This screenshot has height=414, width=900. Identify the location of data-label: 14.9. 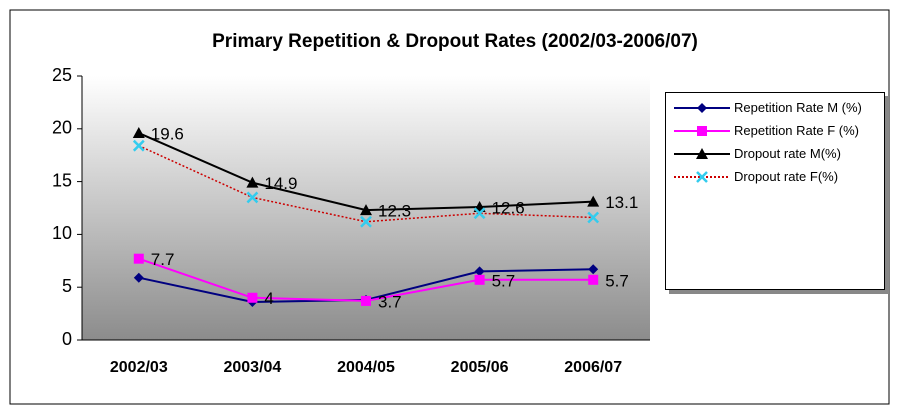
(280, 183).